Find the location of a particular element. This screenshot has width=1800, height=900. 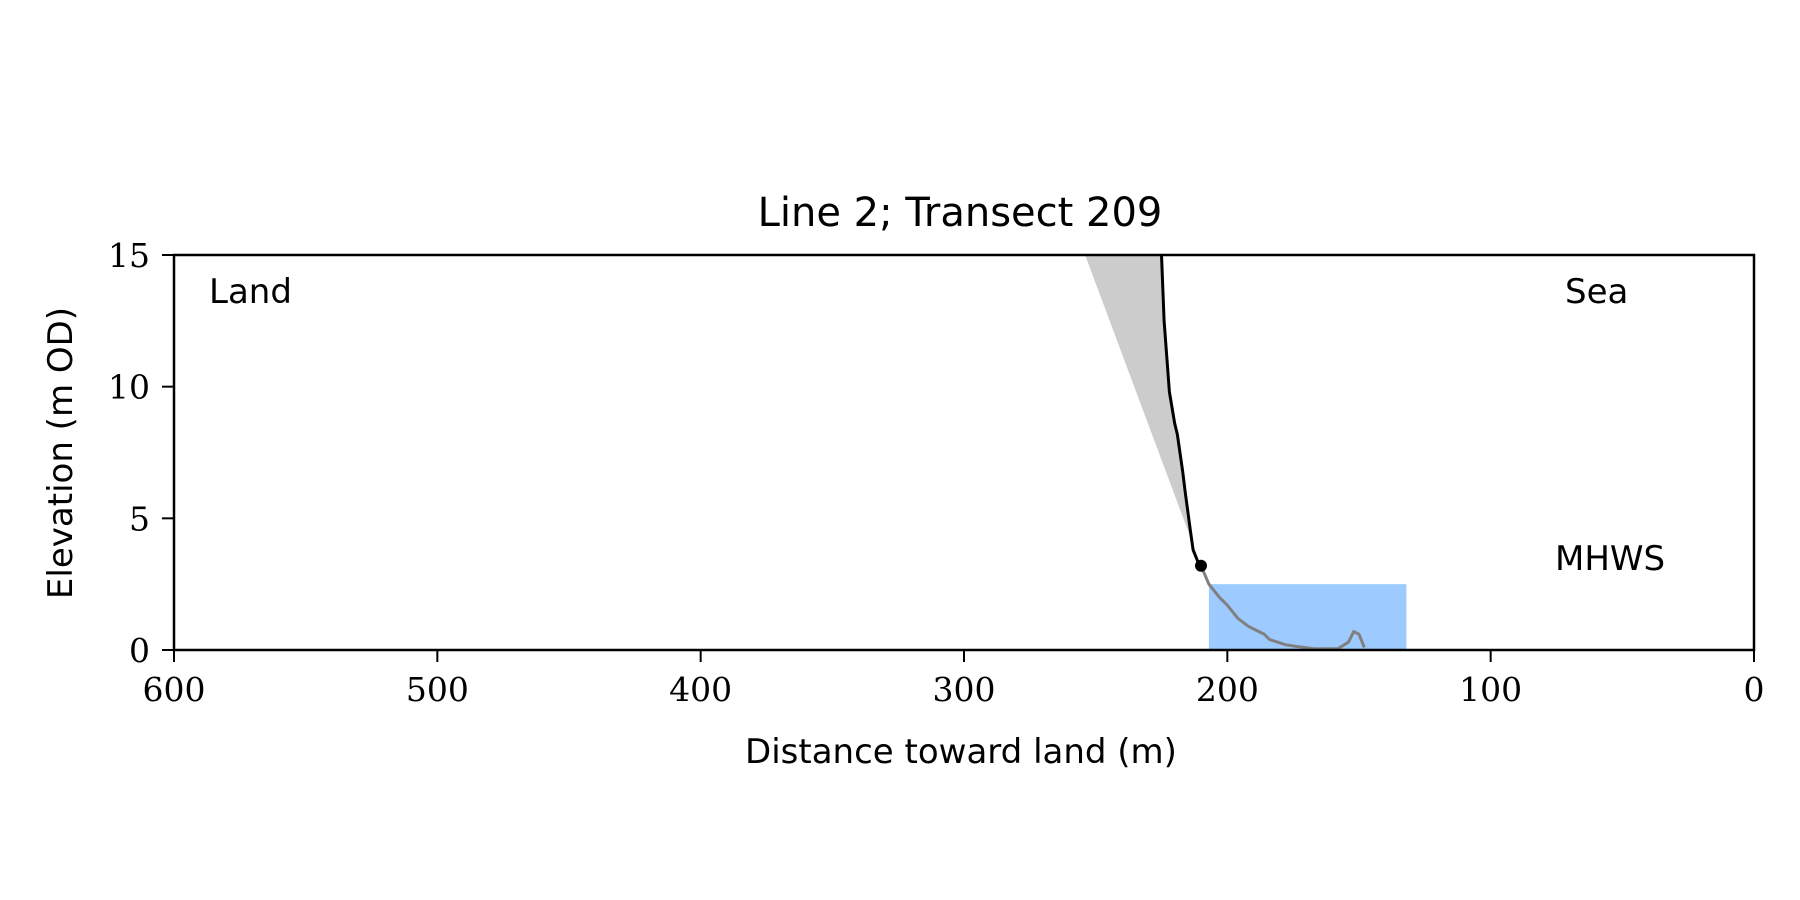

x-tick-label: 500 is located at coordinates (437, 689).